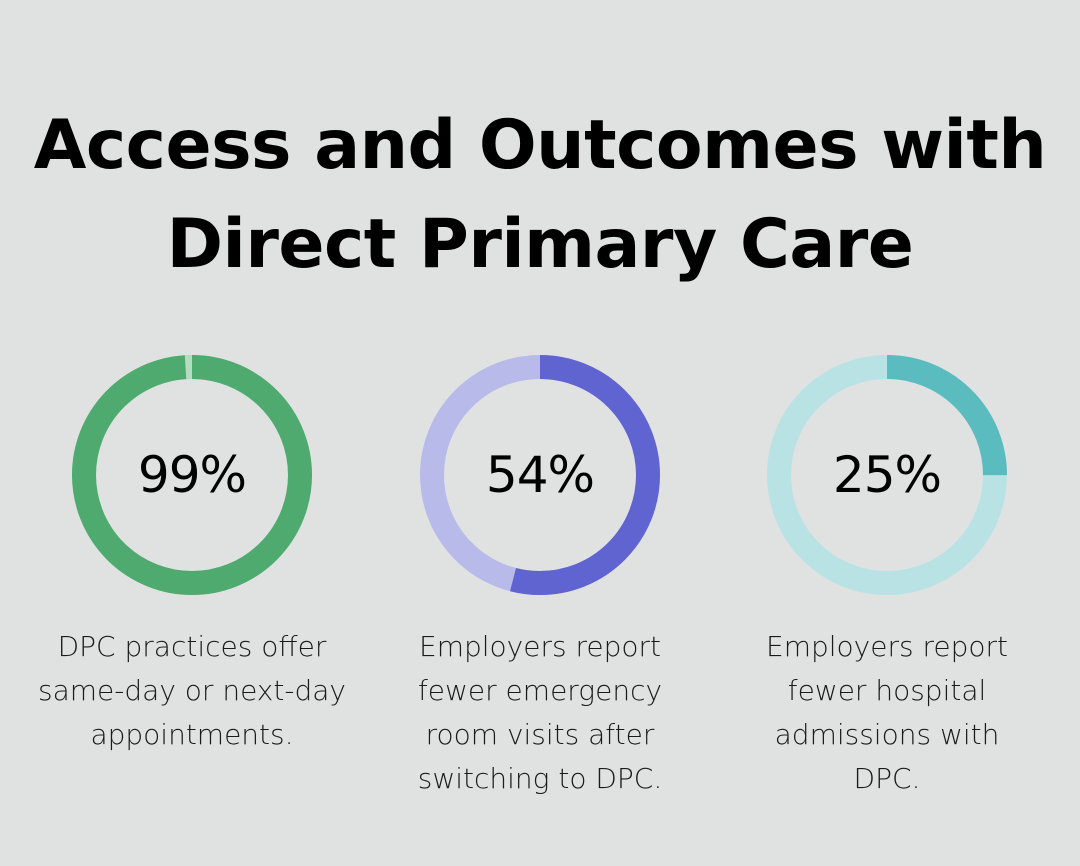  I want to click on donut-chart: 54%, so click(540, 475).